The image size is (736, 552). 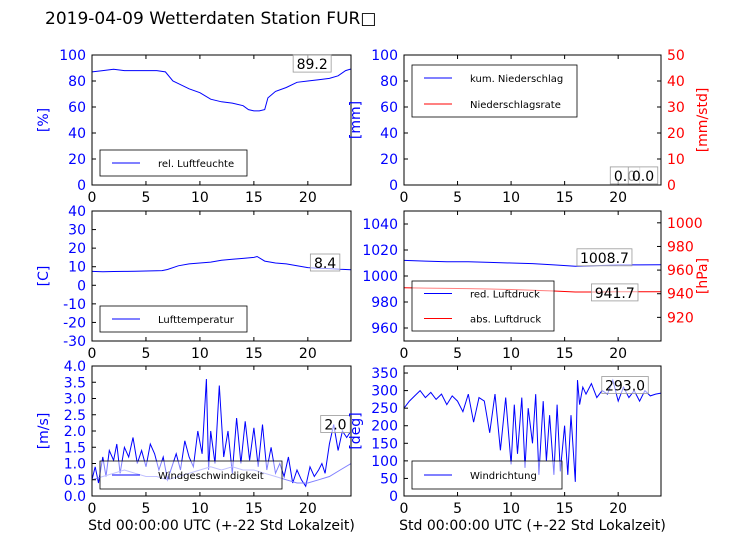 What do you see at coordinates (380, 225) in the screenshot?
I see `y-tick-label: 1040` at bounding box center [380, 225].